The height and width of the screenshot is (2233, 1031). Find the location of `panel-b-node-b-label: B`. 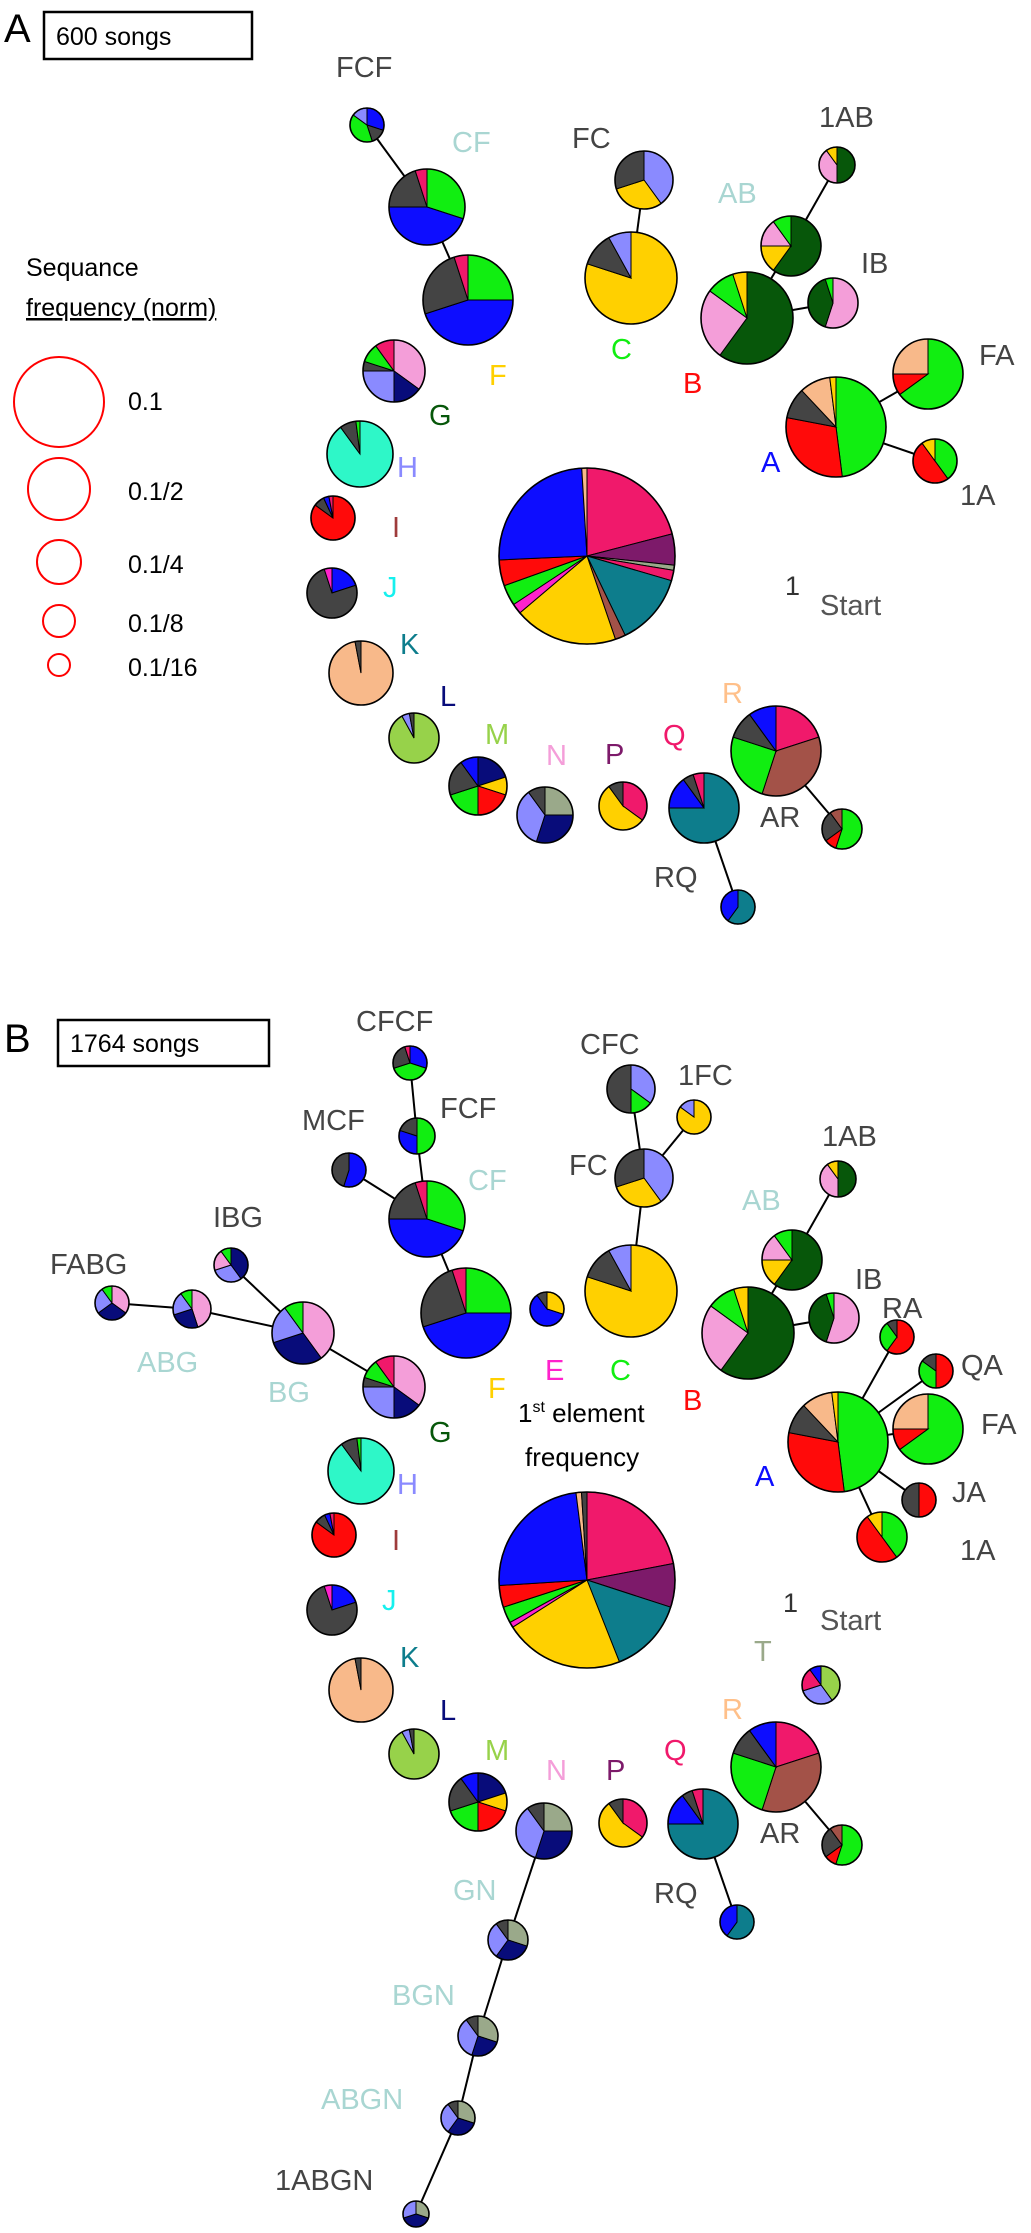

panel-b-node-b-label: B is located at coordinates (692, 1401).